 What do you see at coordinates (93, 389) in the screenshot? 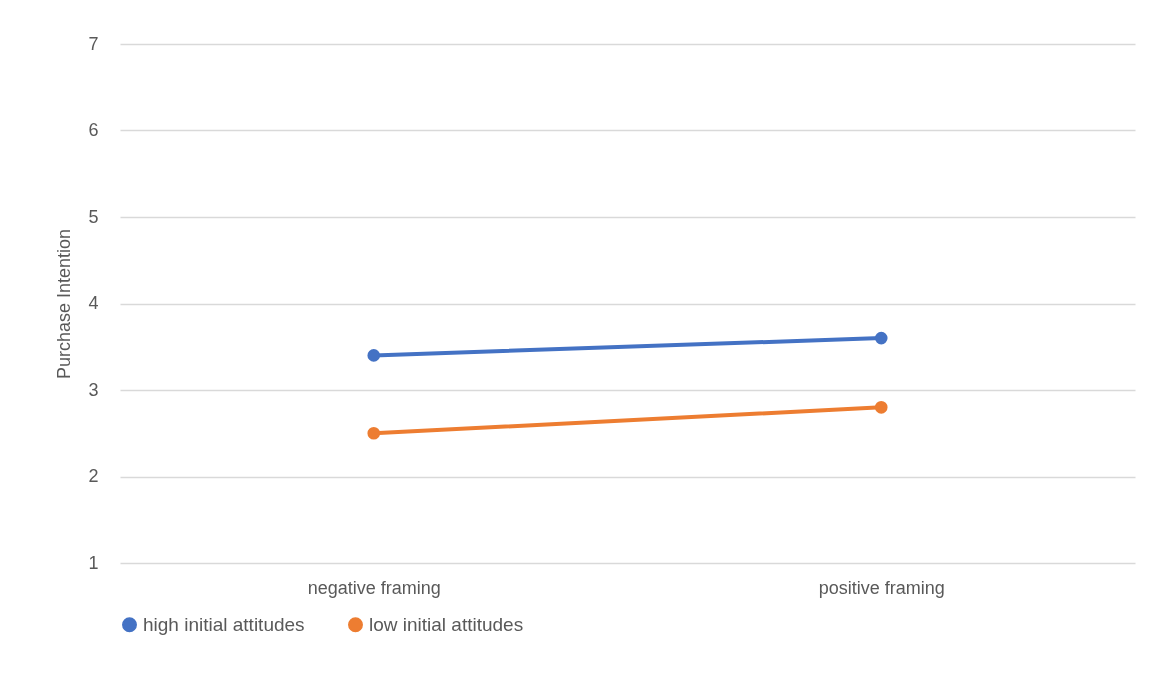
I see `y-tick-label: 3` at bounding box center [93, 389].